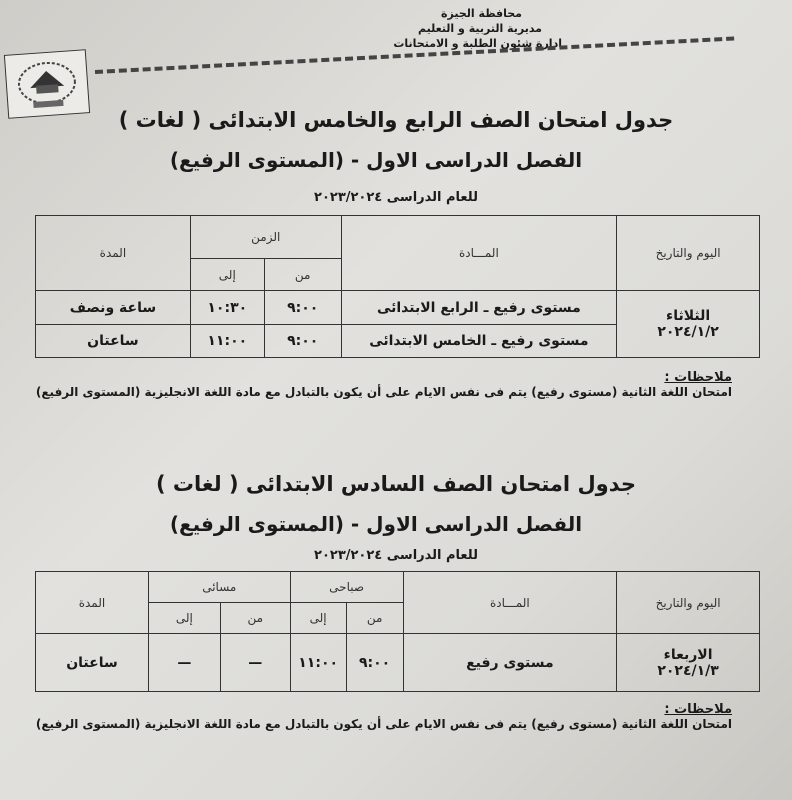  I want to click on header-line: ادارة شئون الطلبة و الامتحانات, so click(477, 43).